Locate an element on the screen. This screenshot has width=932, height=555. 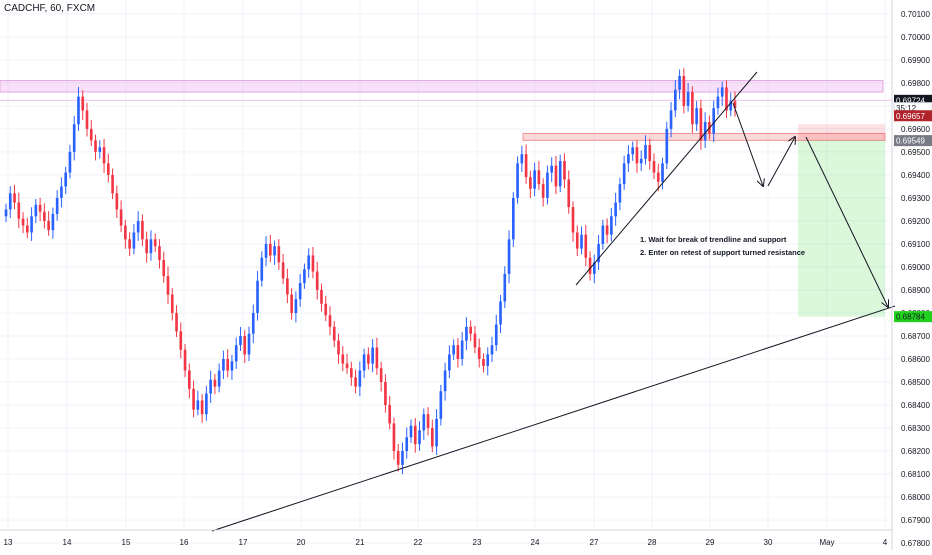
price-tick-label: 0.69000 is located at coordinates (915, 267).